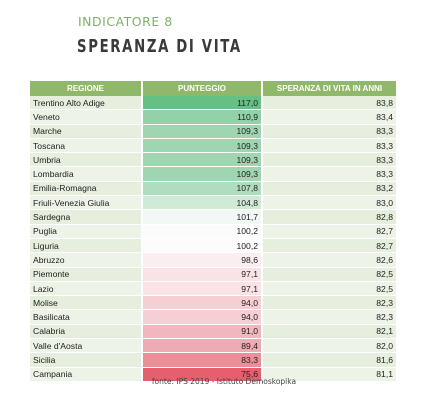 The width and height of the screenshot is (448, 400). I want to click on score-cell: 83,3, so click(202, 360).